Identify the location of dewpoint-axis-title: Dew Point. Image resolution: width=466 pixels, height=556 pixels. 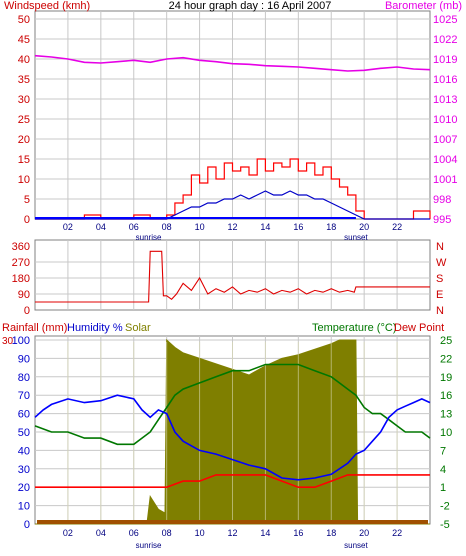
(419, 328).